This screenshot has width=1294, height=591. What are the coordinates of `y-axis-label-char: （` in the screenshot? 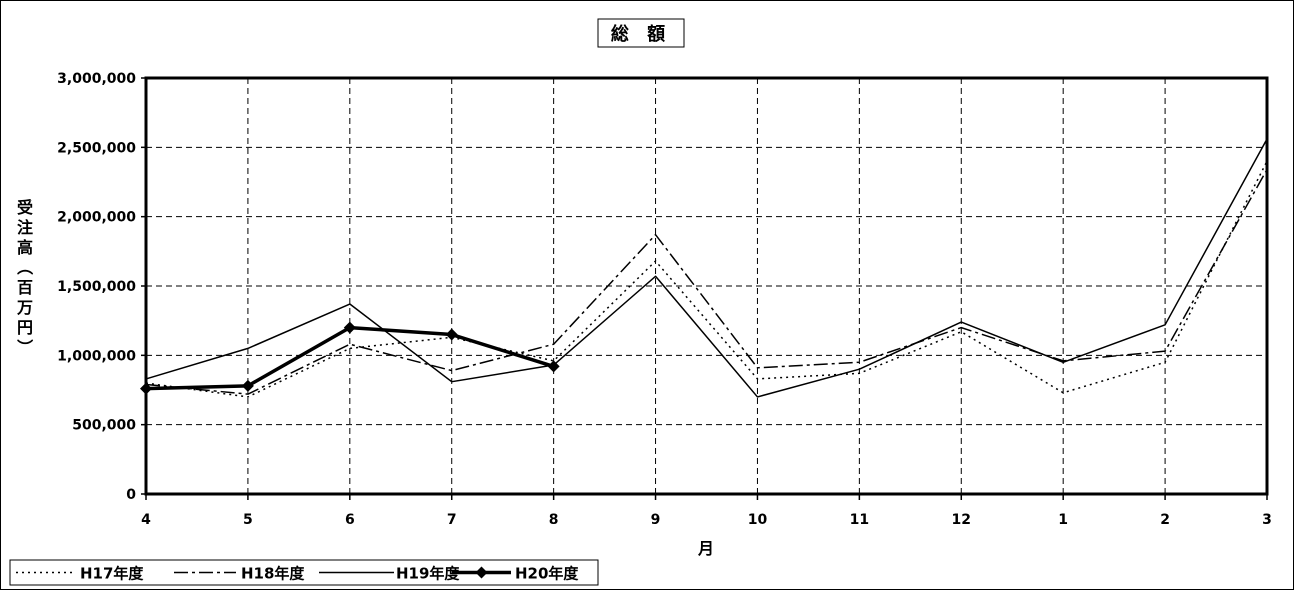 It's located at (24, 267).